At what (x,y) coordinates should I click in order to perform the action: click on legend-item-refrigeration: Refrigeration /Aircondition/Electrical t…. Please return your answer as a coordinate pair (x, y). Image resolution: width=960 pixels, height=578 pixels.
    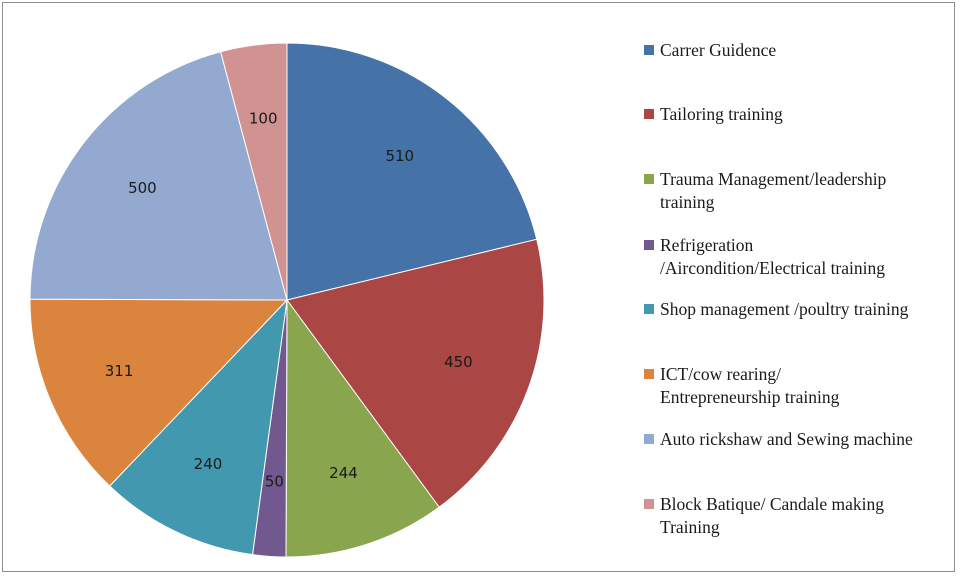
    Looking at the image, I should click on (799, 257).